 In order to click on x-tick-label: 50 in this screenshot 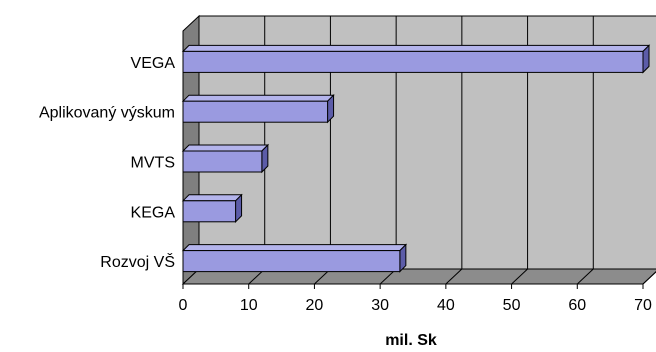, I will do `click(512, 305)`.